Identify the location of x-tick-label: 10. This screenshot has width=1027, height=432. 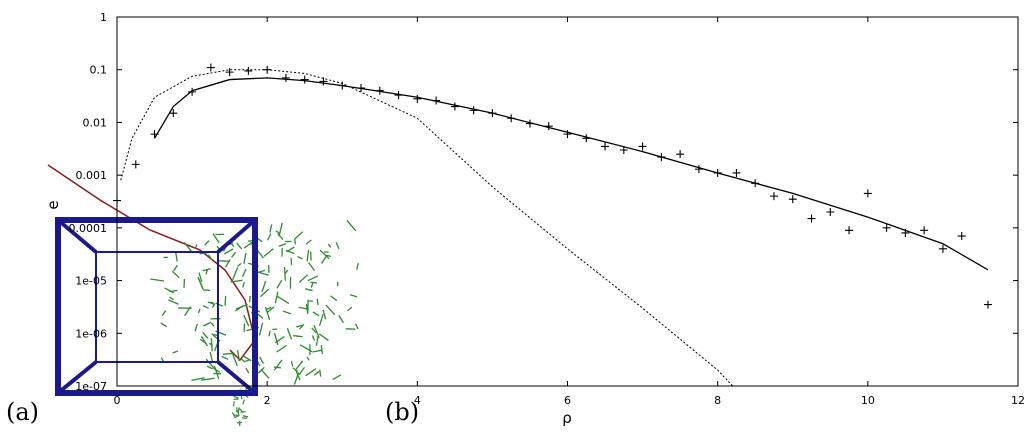
(868, 400).